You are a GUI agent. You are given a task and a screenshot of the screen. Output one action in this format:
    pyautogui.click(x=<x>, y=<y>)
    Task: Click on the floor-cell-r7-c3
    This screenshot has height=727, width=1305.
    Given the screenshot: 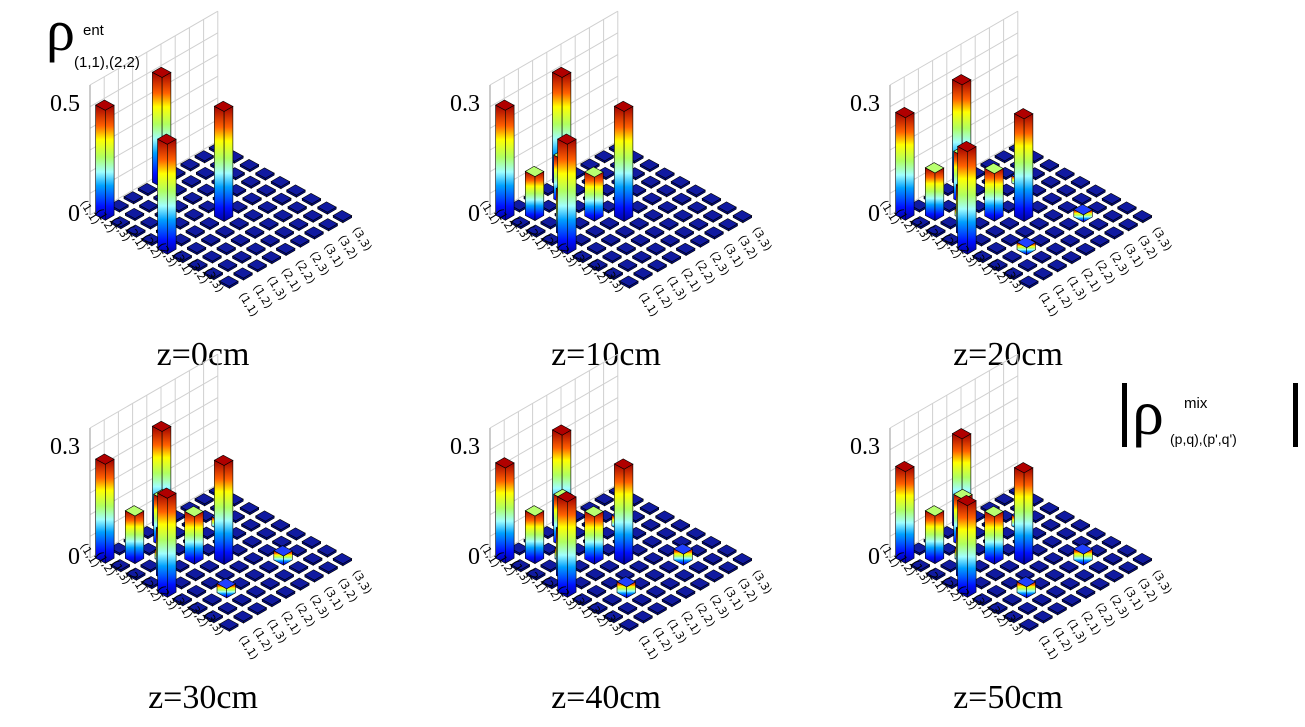 What is the action you would take?
    pyautogui.click(x=656, y=592)
    